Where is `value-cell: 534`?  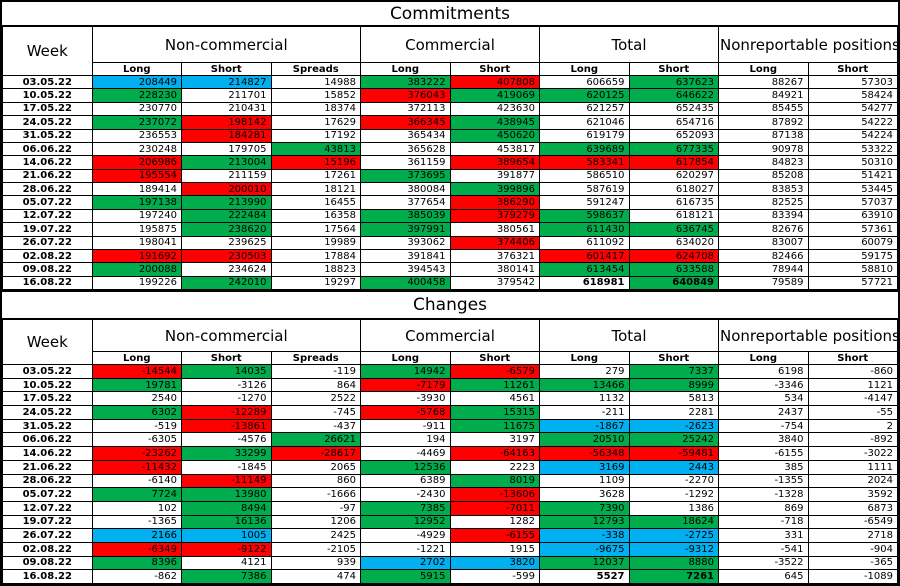
value-cell: 534 is located at coordinates (763, 399).